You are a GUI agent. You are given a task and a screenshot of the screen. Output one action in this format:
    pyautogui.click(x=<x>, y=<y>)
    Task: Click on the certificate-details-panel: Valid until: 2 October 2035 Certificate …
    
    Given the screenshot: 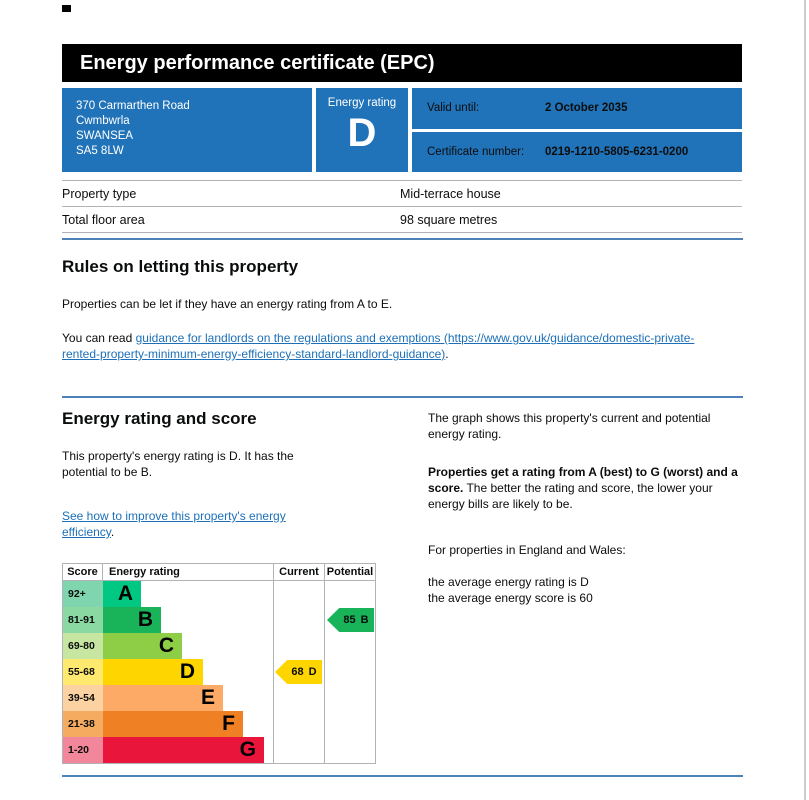 What is the action you would take?
    pyautogui.click(x=577, y=130)
    